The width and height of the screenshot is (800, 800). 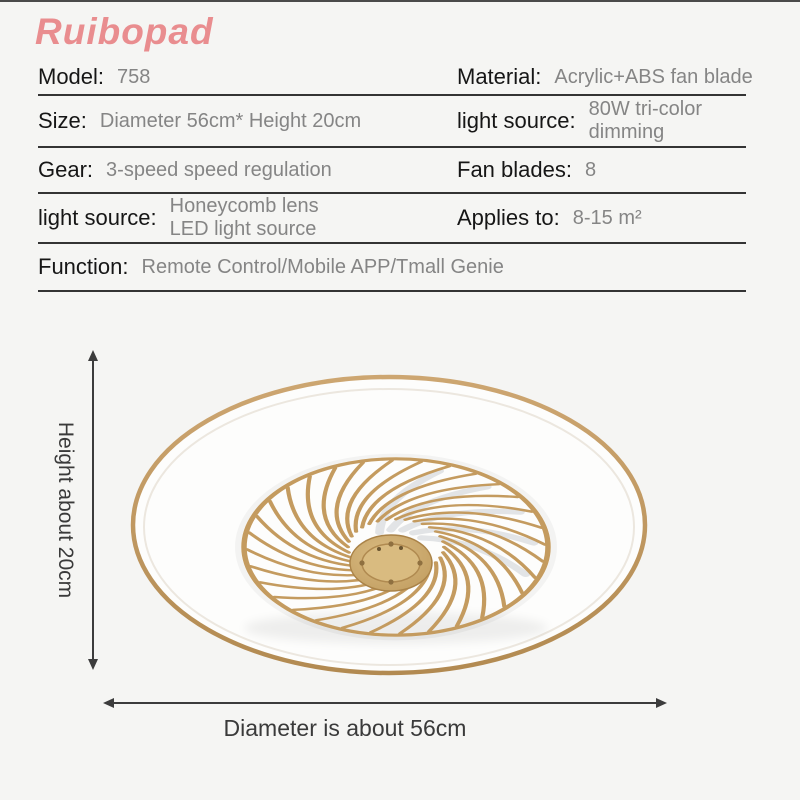 I want to click on fan-cage-swirl, so click(x=396, y=547).